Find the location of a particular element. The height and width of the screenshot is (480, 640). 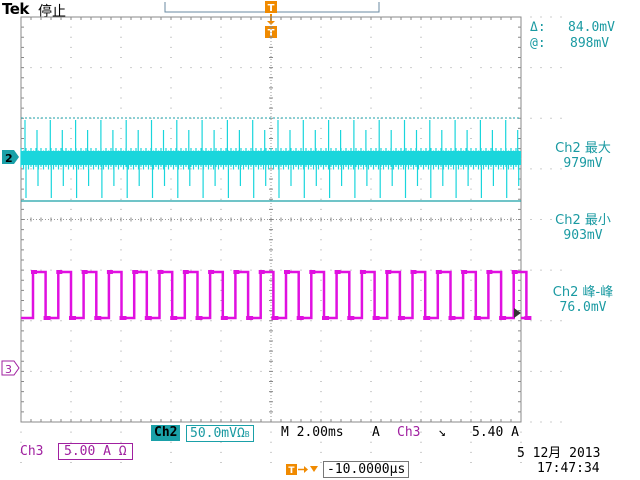

measurement-label: Ch2 最大 is located at coordinates (583, 148).